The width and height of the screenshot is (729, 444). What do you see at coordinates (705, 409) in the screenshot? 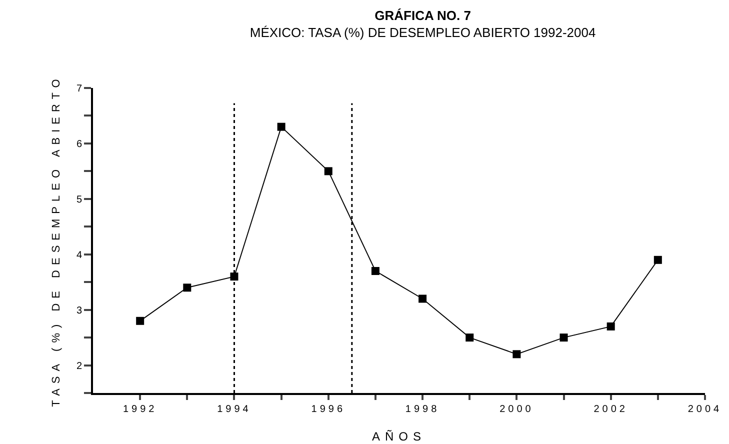
I see `x-tick-label: 2004` at bounding box center [705, 409].